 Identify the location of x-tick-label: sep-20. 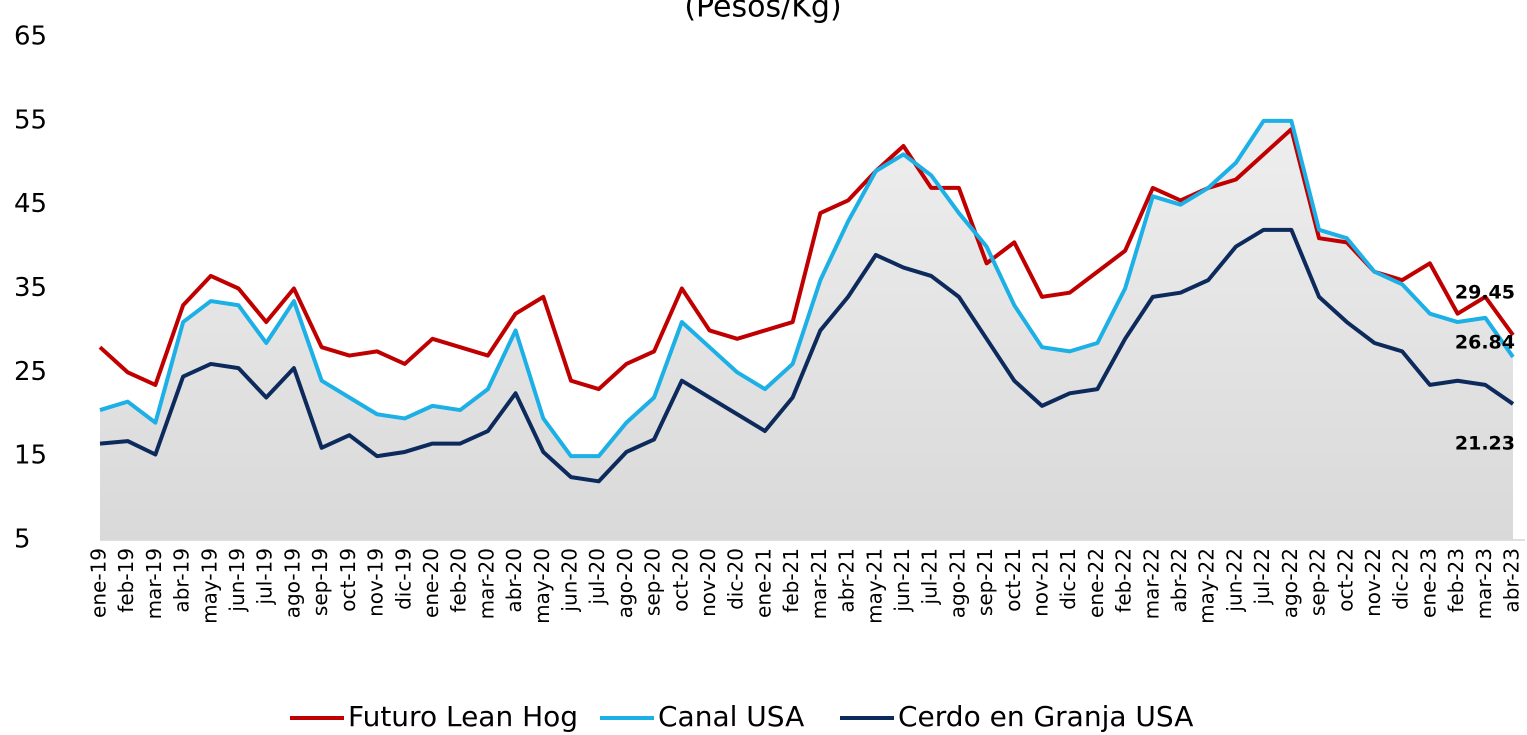
(653, 582).